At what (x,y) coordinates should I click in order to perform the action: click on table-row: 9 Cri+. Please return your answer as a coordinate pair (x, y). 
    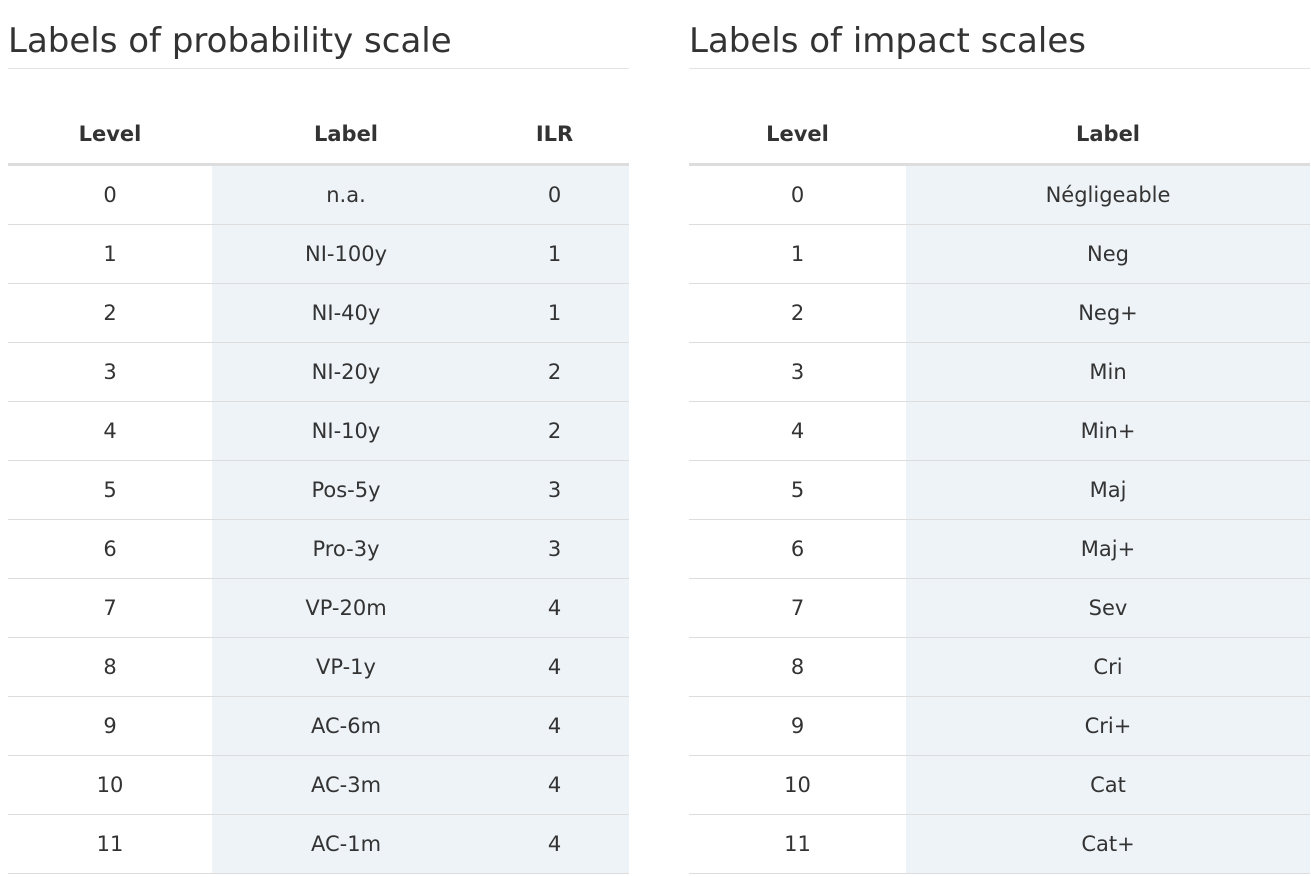
    Looking at the image, I should click on (999, 726).